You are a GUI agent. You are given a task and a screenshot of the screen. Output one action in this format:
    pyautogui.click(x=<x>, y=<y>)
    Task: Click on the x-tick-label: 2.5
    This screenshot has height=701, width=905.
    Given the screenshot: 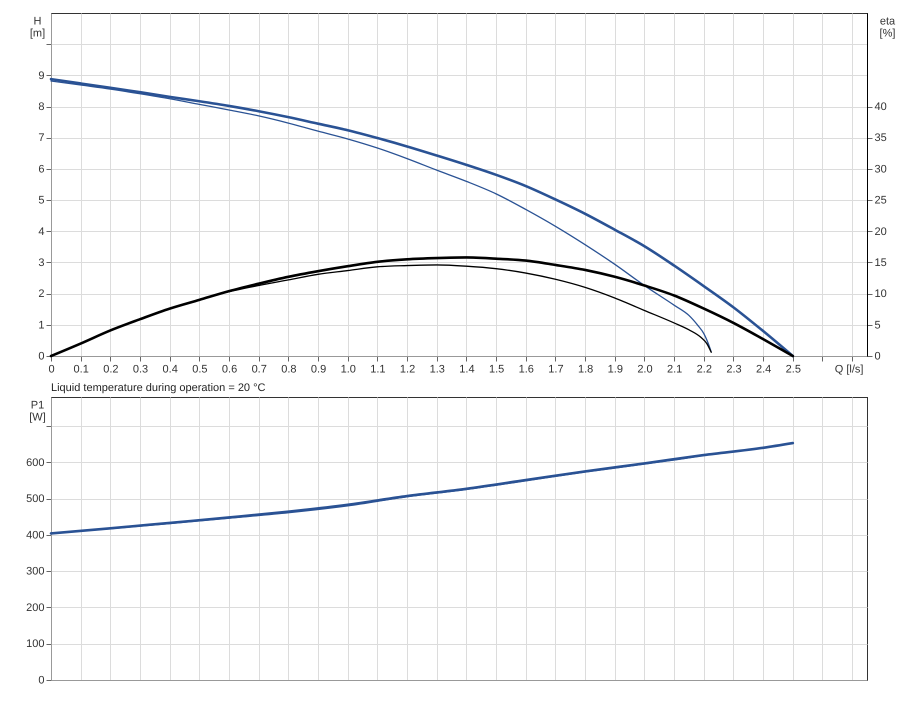 What is the action you would take?
    pyautogui.click(x=793, y=370)
    